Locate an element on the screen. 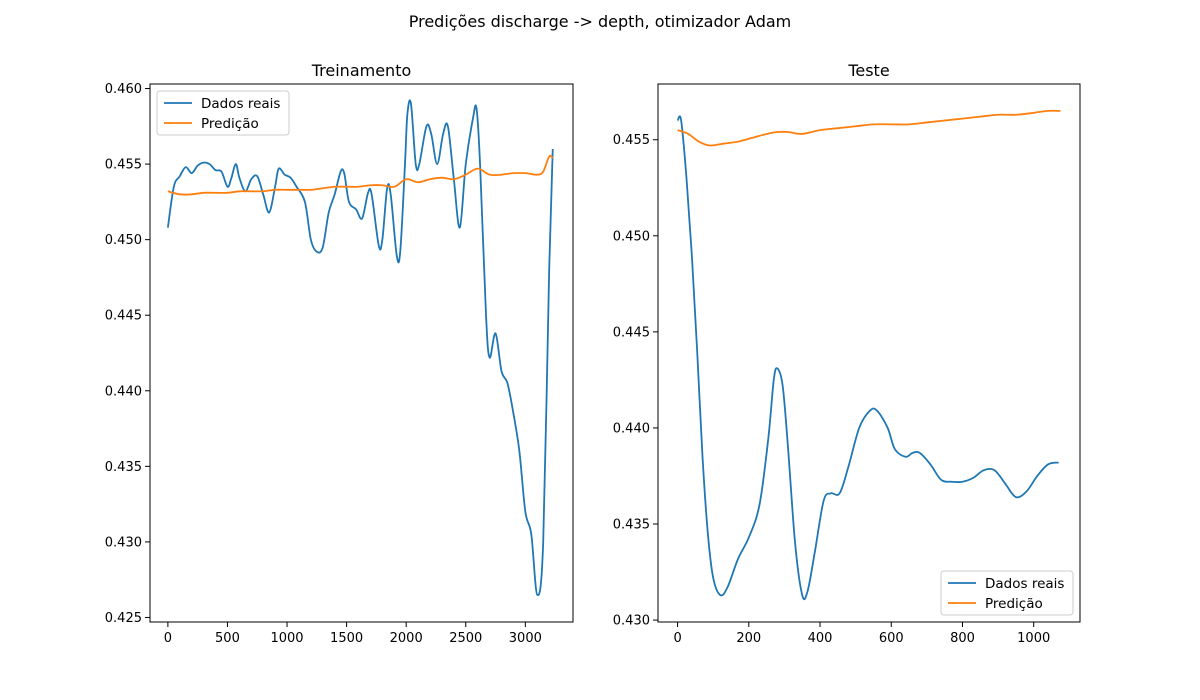 This screenshot has width=1200, height=700. x-tick-label: 1500 is located at coordinates (346, 638).